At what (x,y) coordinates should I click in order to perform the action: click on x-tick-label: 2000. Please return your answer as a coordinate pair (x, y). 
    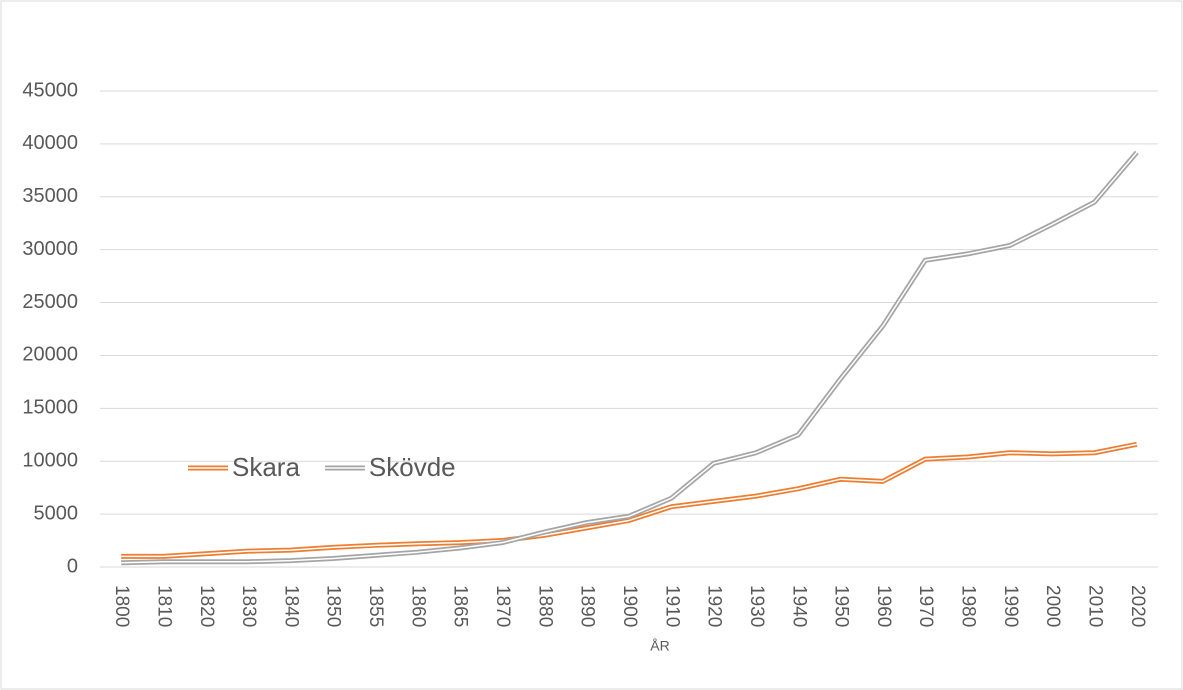
    Looking at the image, I should click on (1052, 606).